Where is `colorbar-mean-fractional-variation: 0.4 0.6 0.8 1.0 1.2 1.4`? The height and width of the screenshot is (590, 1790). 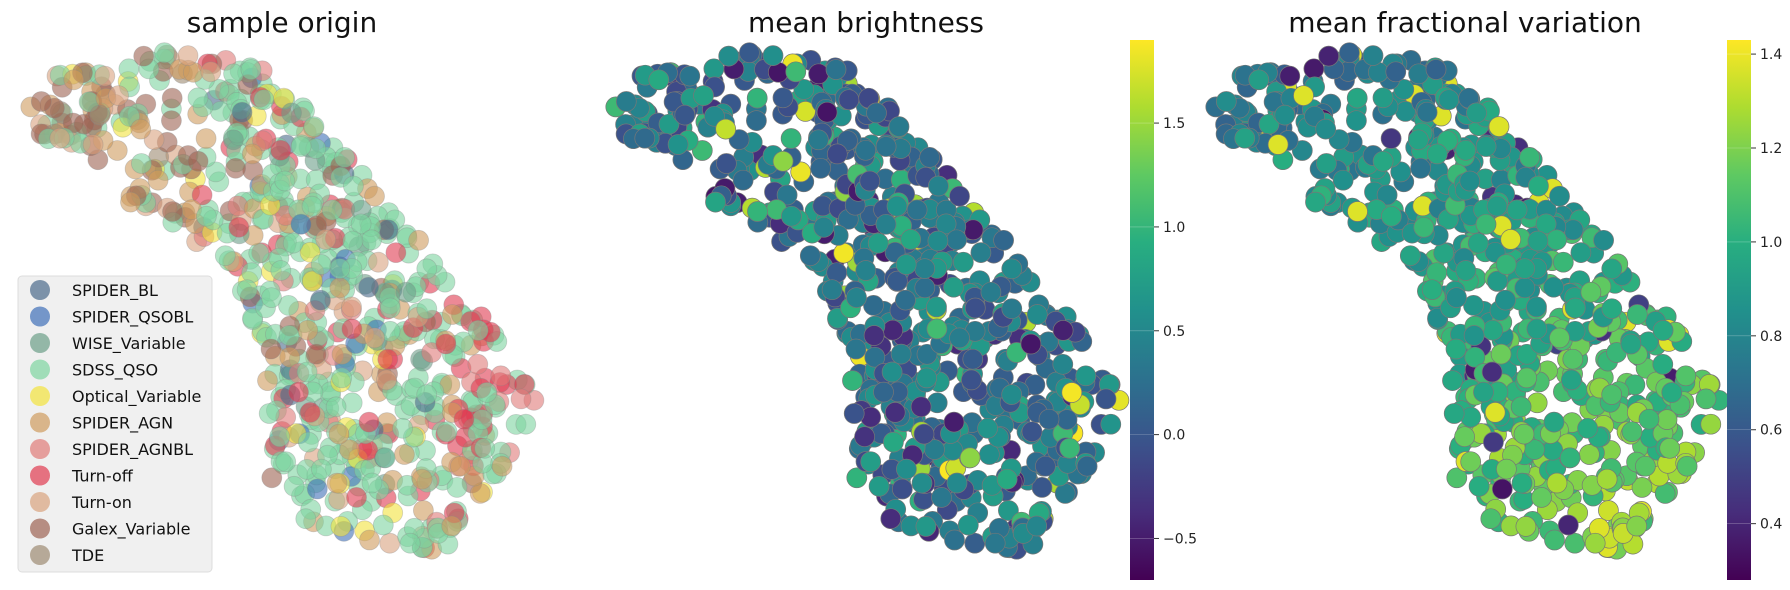
colorbar-mean-fractional-variation: 0.4 0.6 0.8 1.0 1.2 1.4 is located at coordinates (1754, 310).